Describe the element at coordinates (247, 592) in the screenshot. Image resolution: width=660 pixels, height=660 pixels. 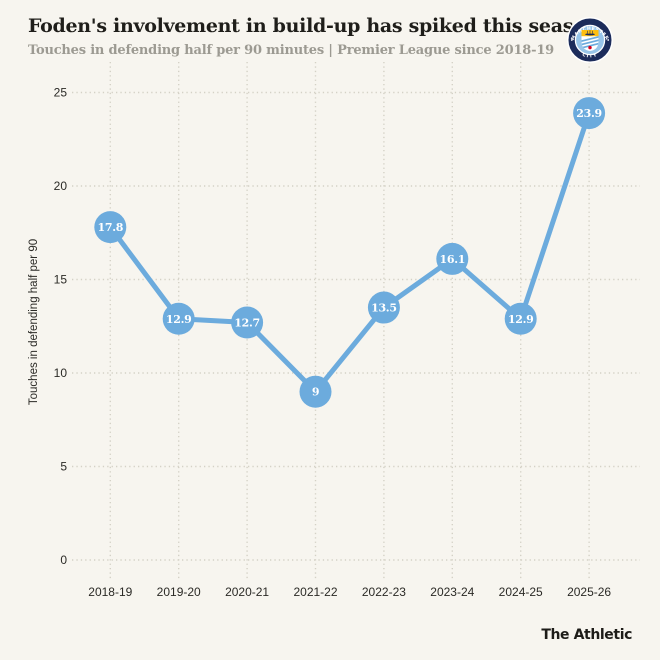
I see `x-tick-label: 2020-21` at that location.